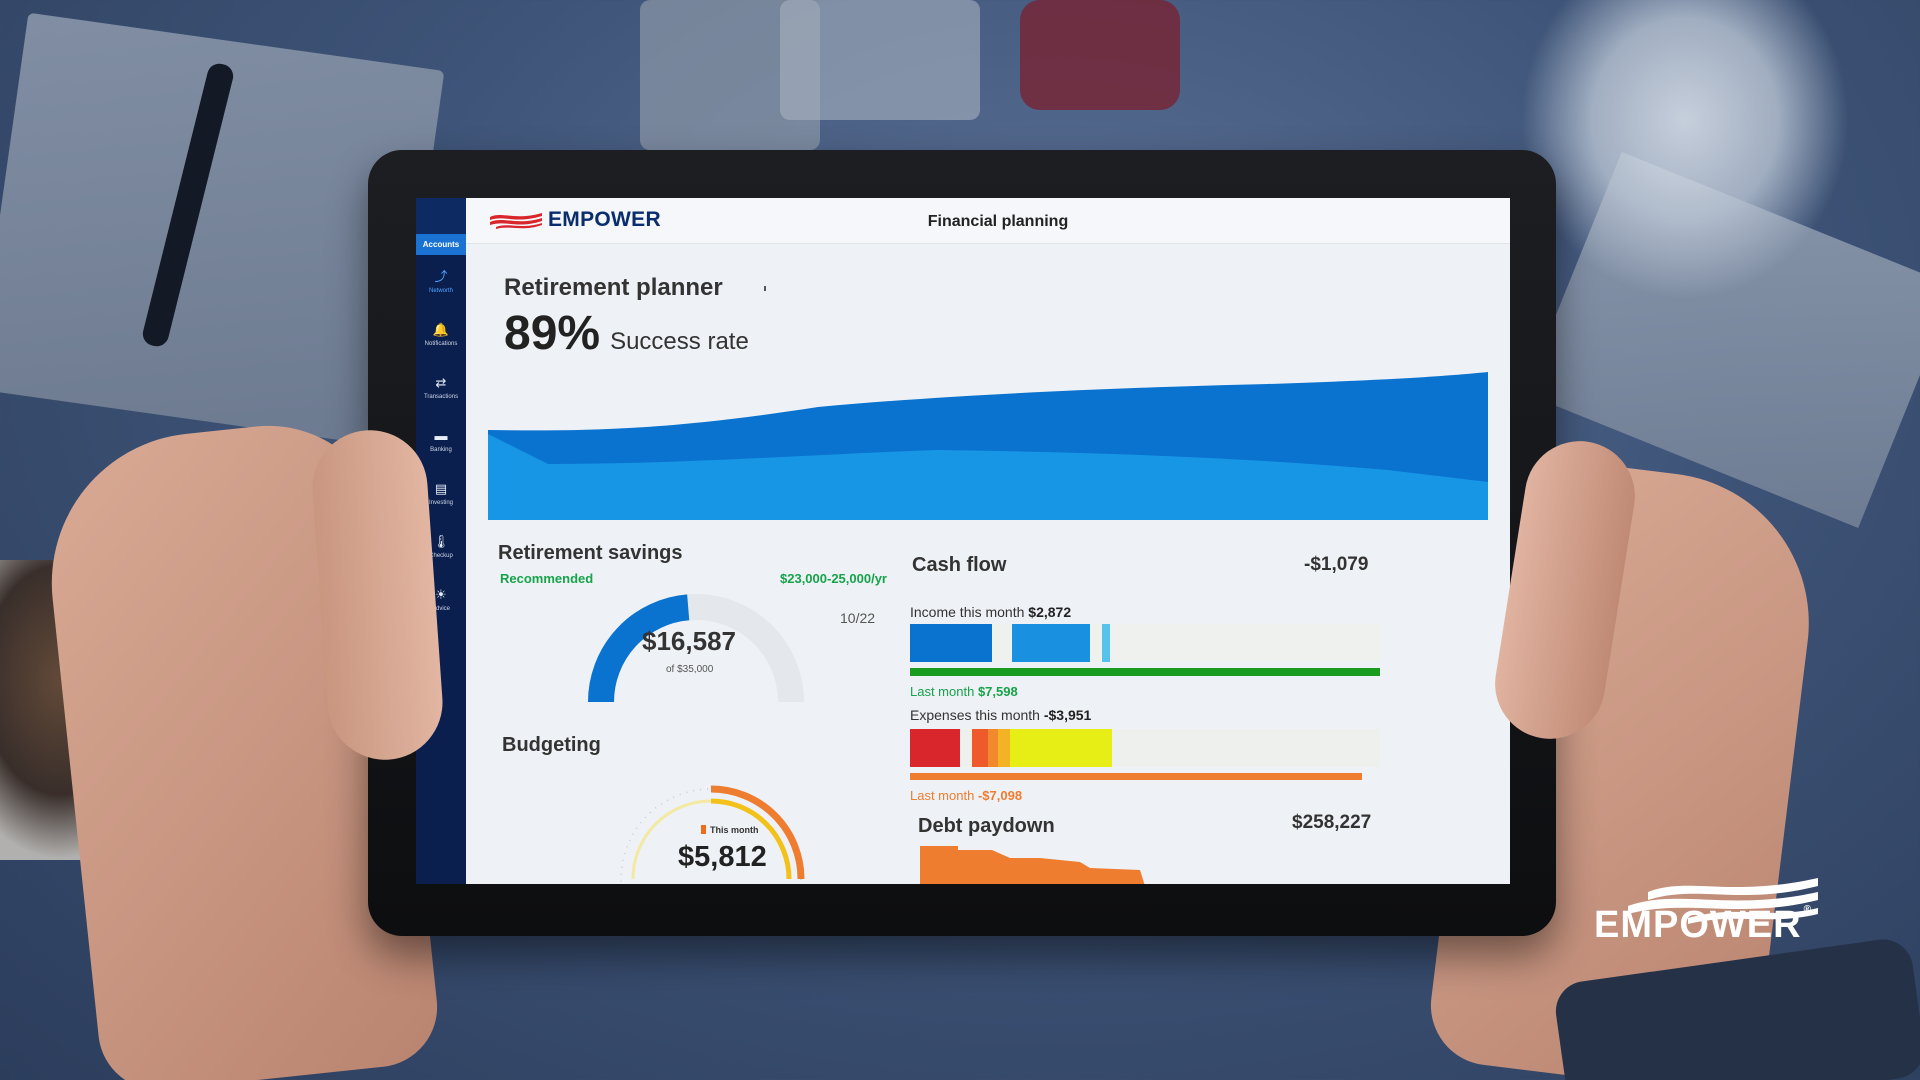 The height and width of the screenshot is (1080, 1920). Describe the element at coordinates (1807, 909) in the screenshot. I see `registered-mark: ®` at that location.